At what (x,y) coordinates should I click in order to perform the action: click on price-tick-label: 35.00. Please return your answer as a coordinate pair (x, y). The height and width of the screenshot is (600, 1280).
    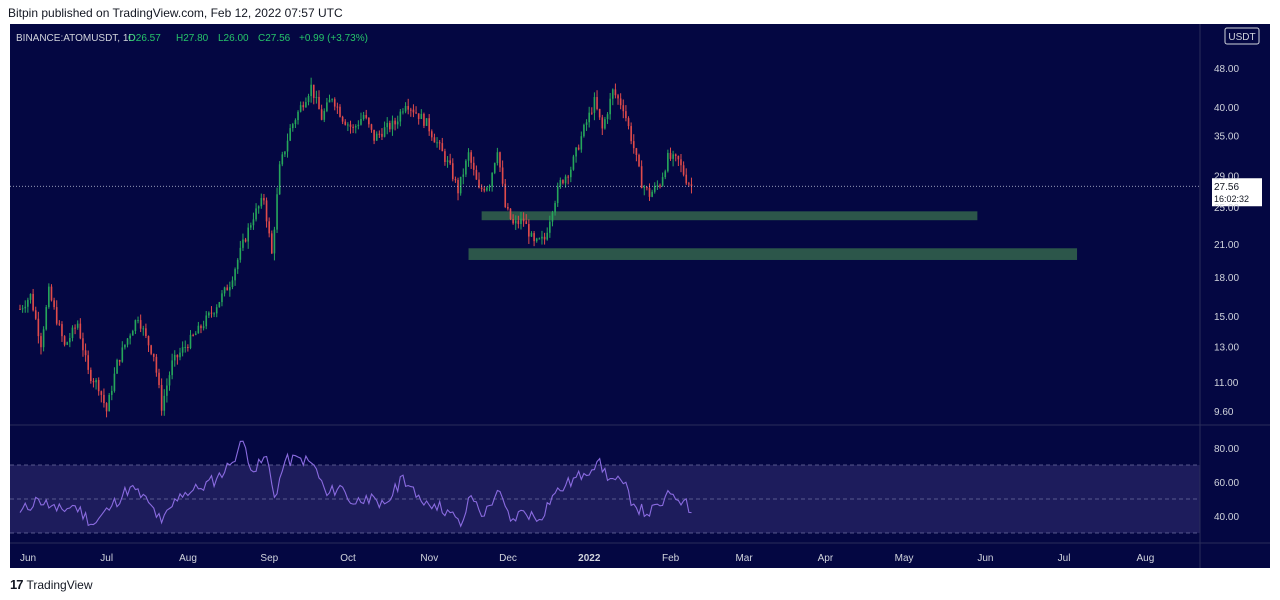
    Looking at the image, I should click on (1226, 136).